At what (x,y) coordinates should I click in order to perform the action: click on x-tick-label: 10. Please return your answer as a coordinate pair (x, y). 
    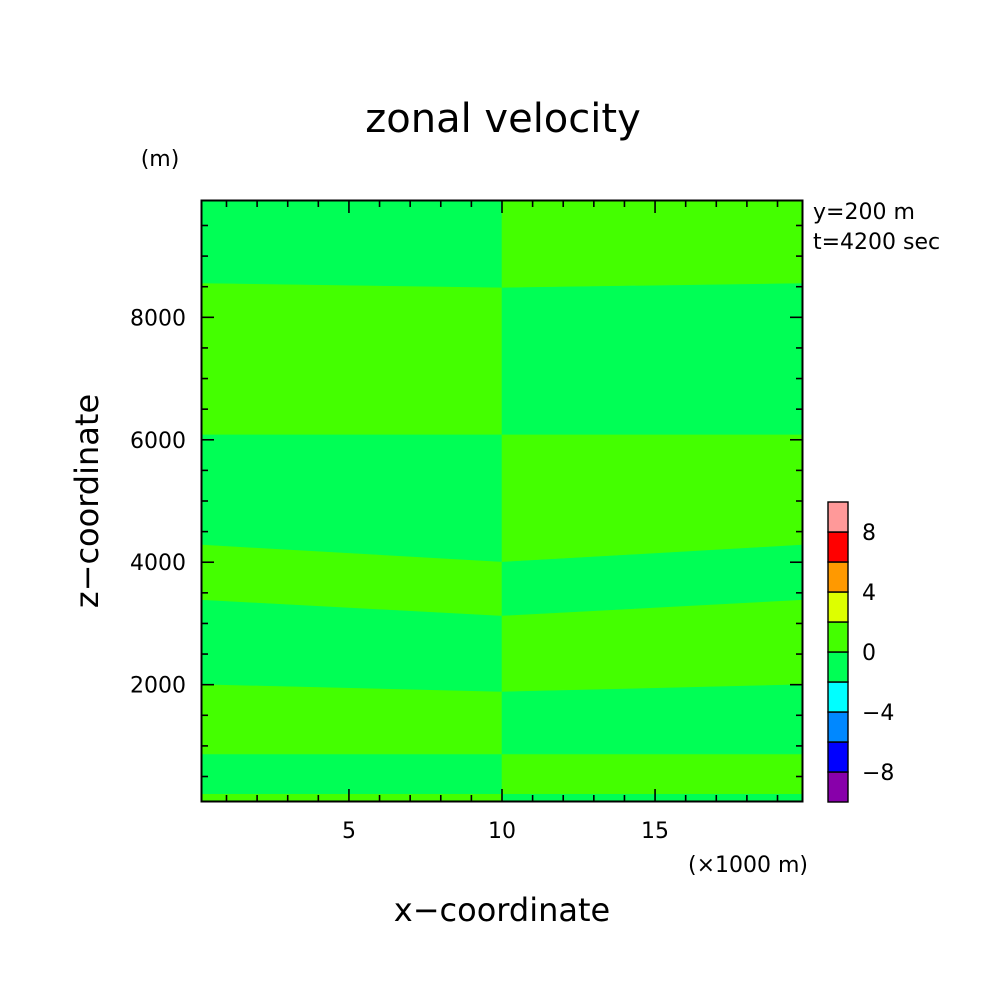
    Looking at the image, I should click on (502, 831).